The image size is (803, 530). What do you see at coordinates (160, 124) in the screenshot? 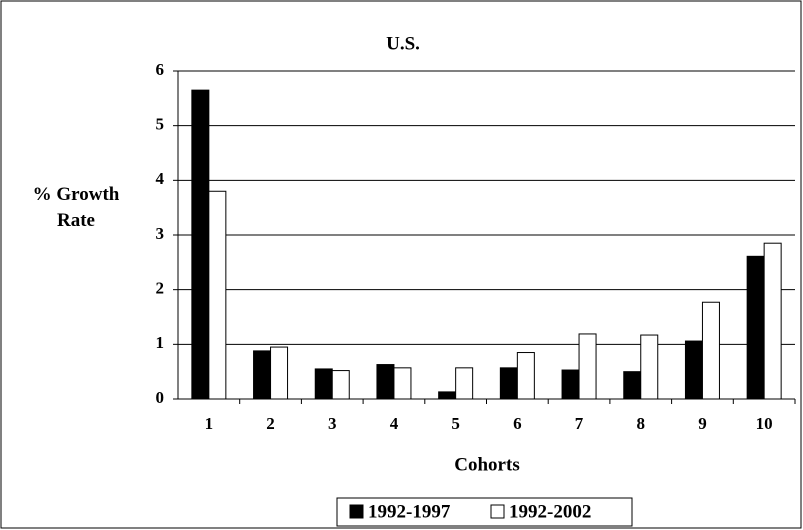
I see `y-tick-label: 5` at bounding box center [160, 124].